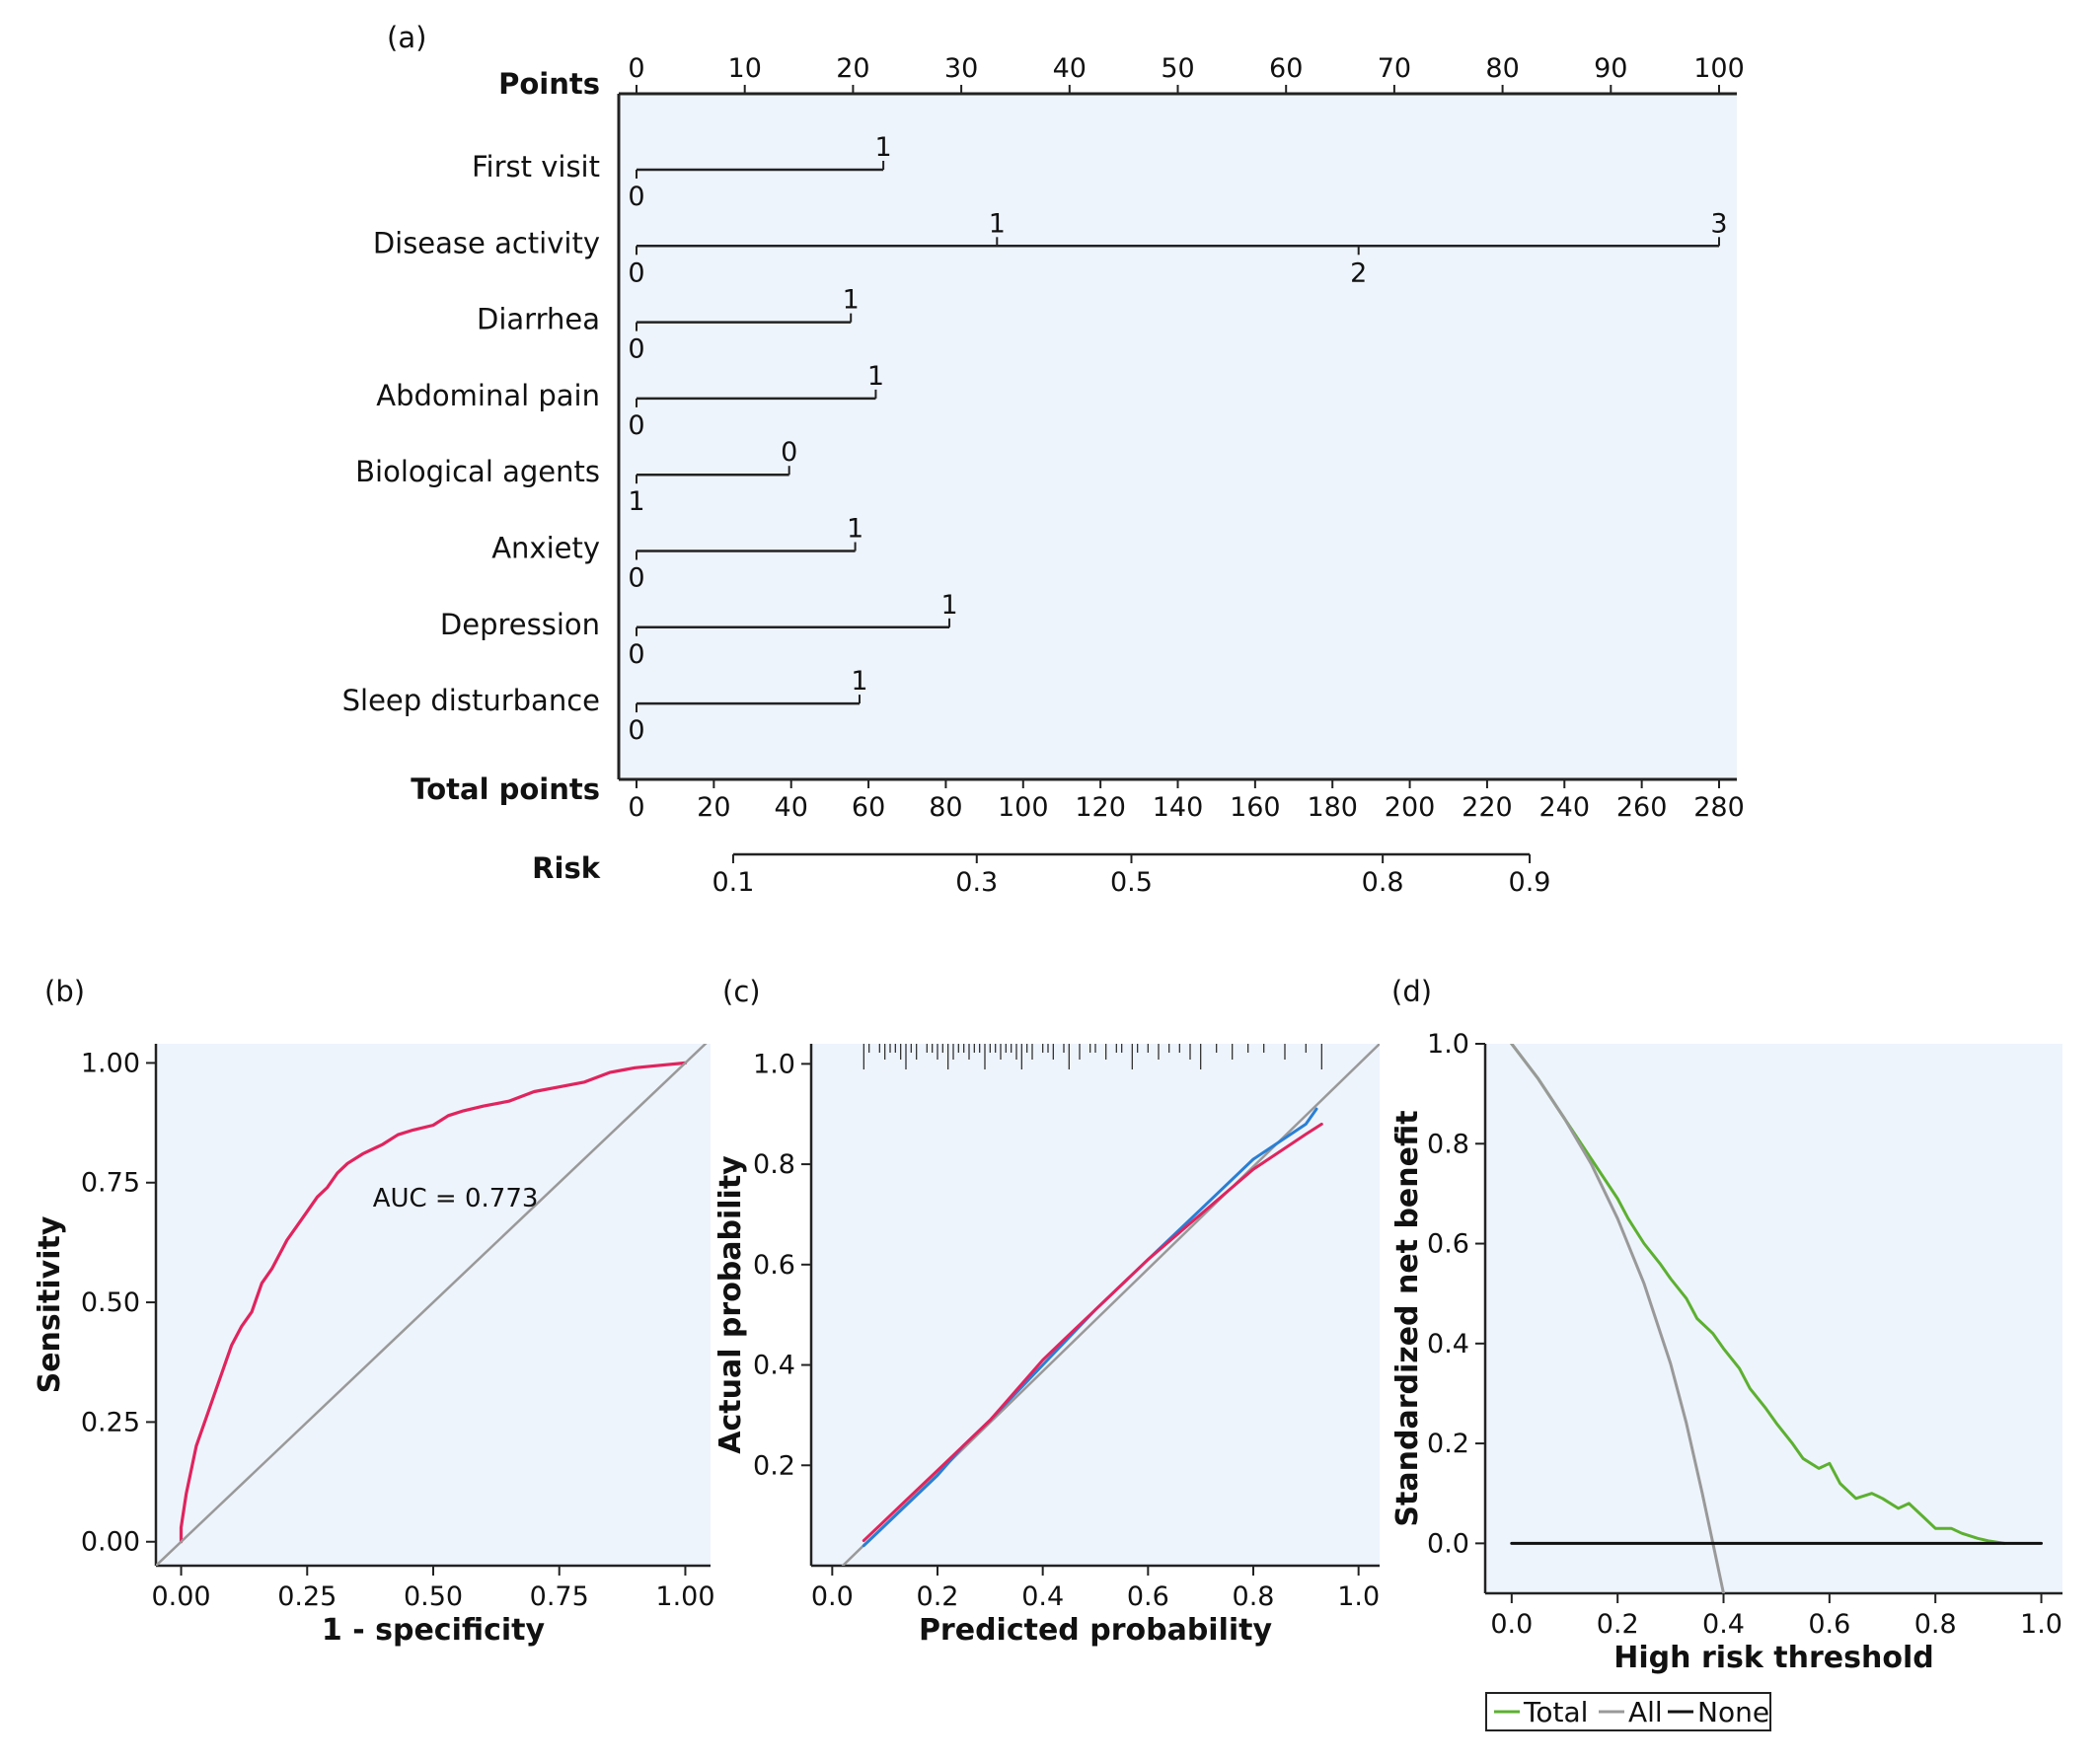 The height and width of the screenshot is (1763, 2100). I want to click on level-label: 2, so click(1358, 272).